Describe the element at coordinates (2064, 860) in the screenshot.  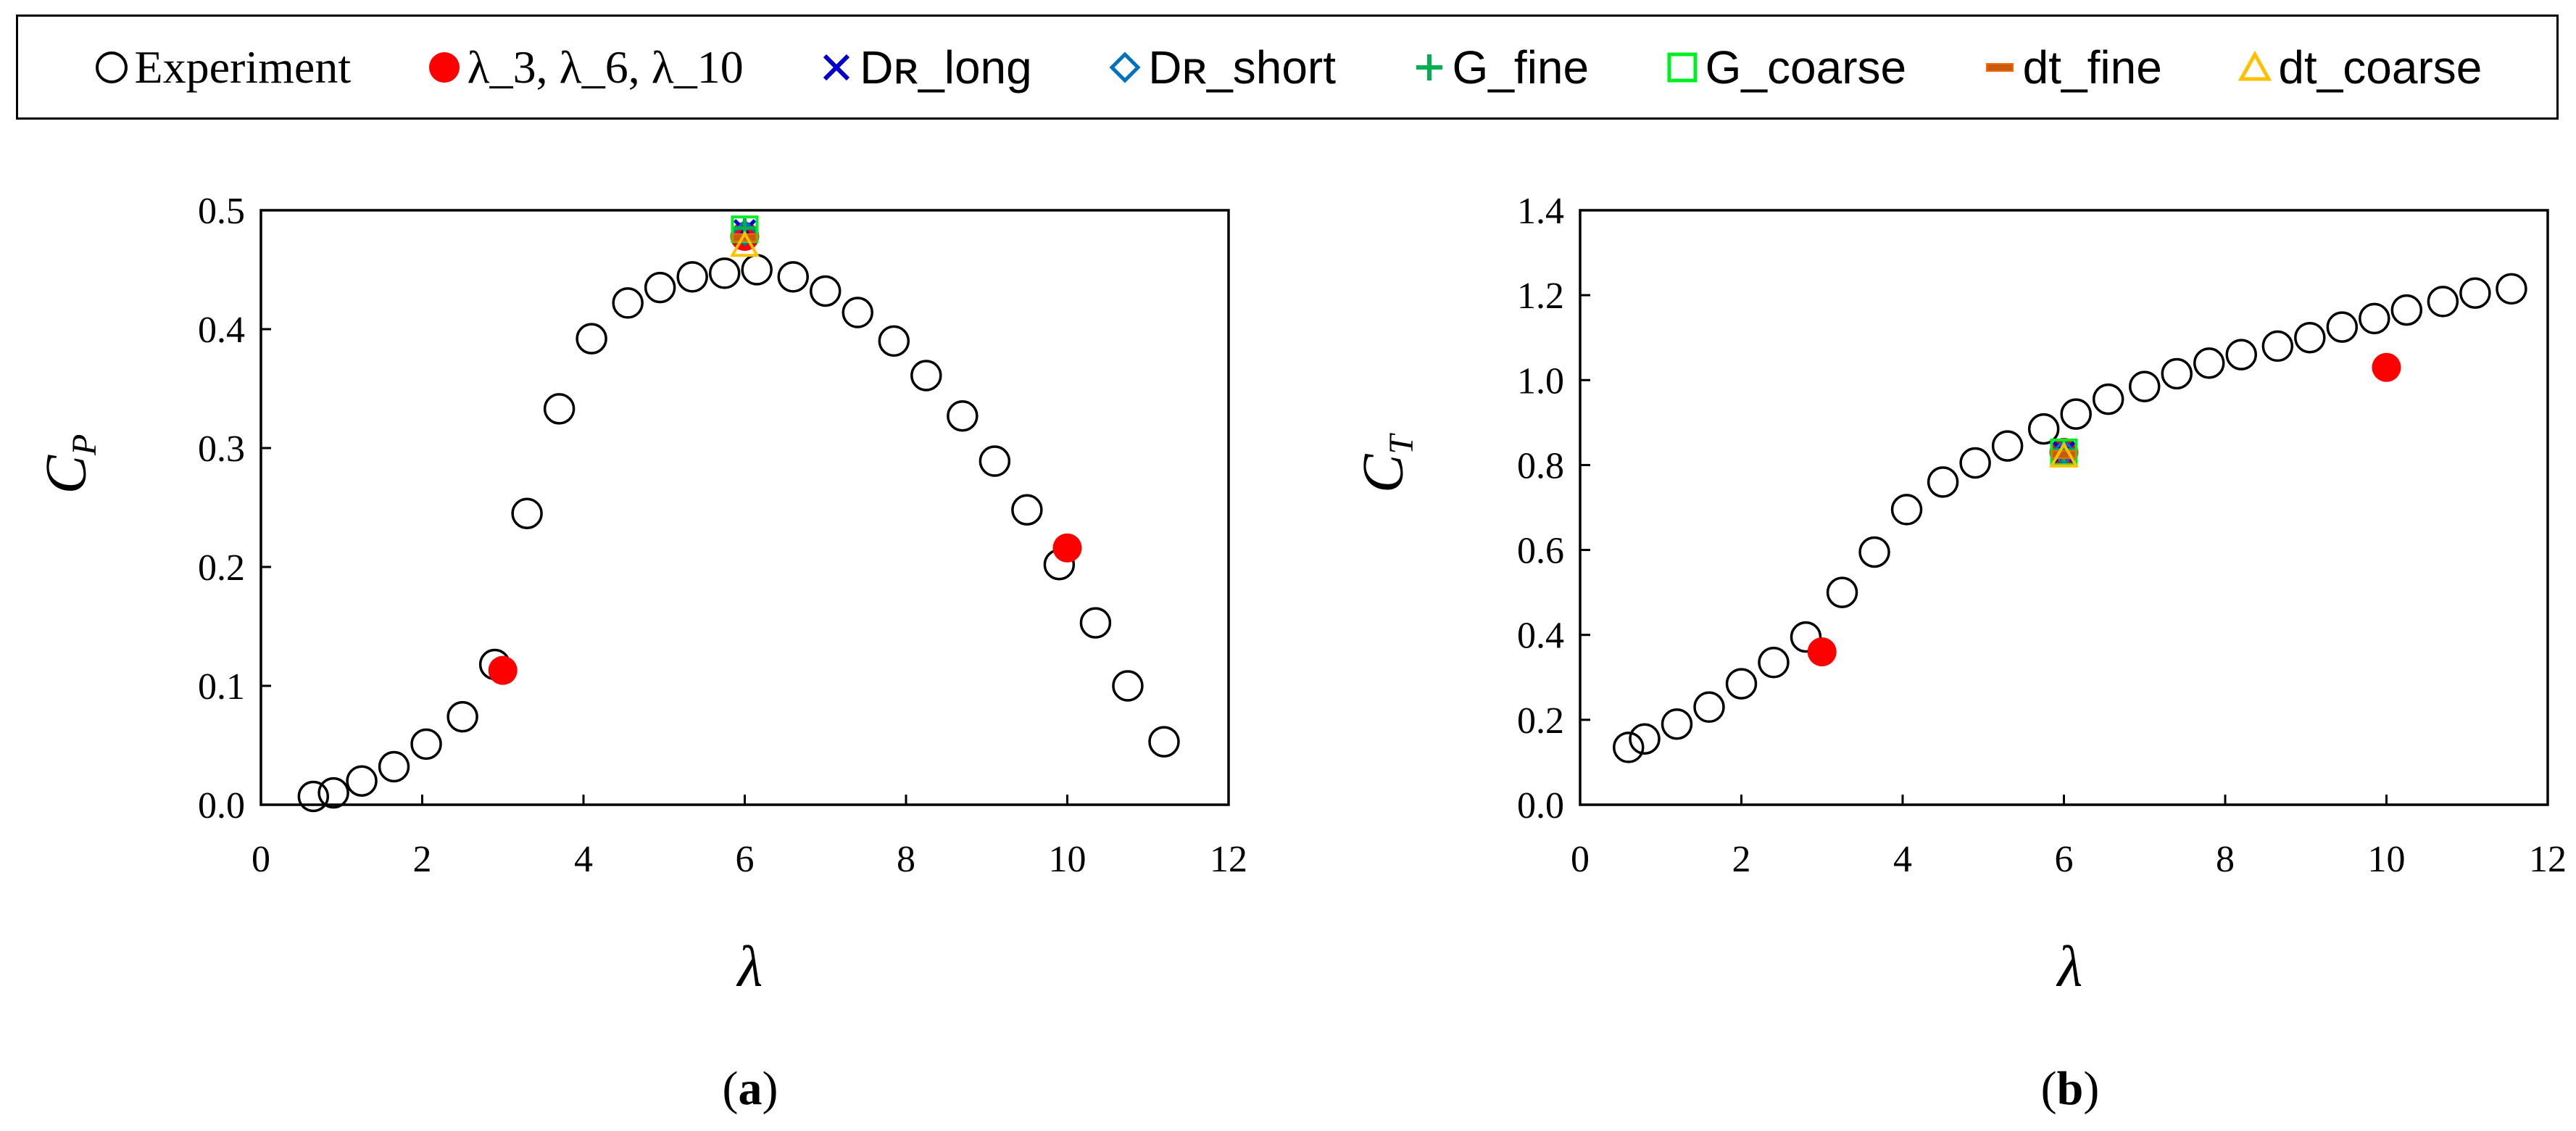
I see `x-tick-label: 6` at that location.